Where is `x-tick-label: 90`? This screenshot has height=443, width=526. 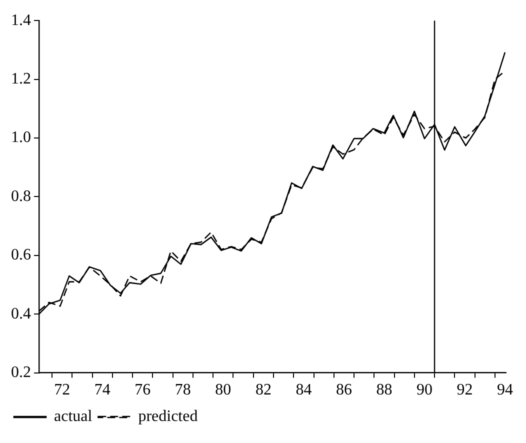
x-tick-label: 90 is located at coordinates (424, 390).